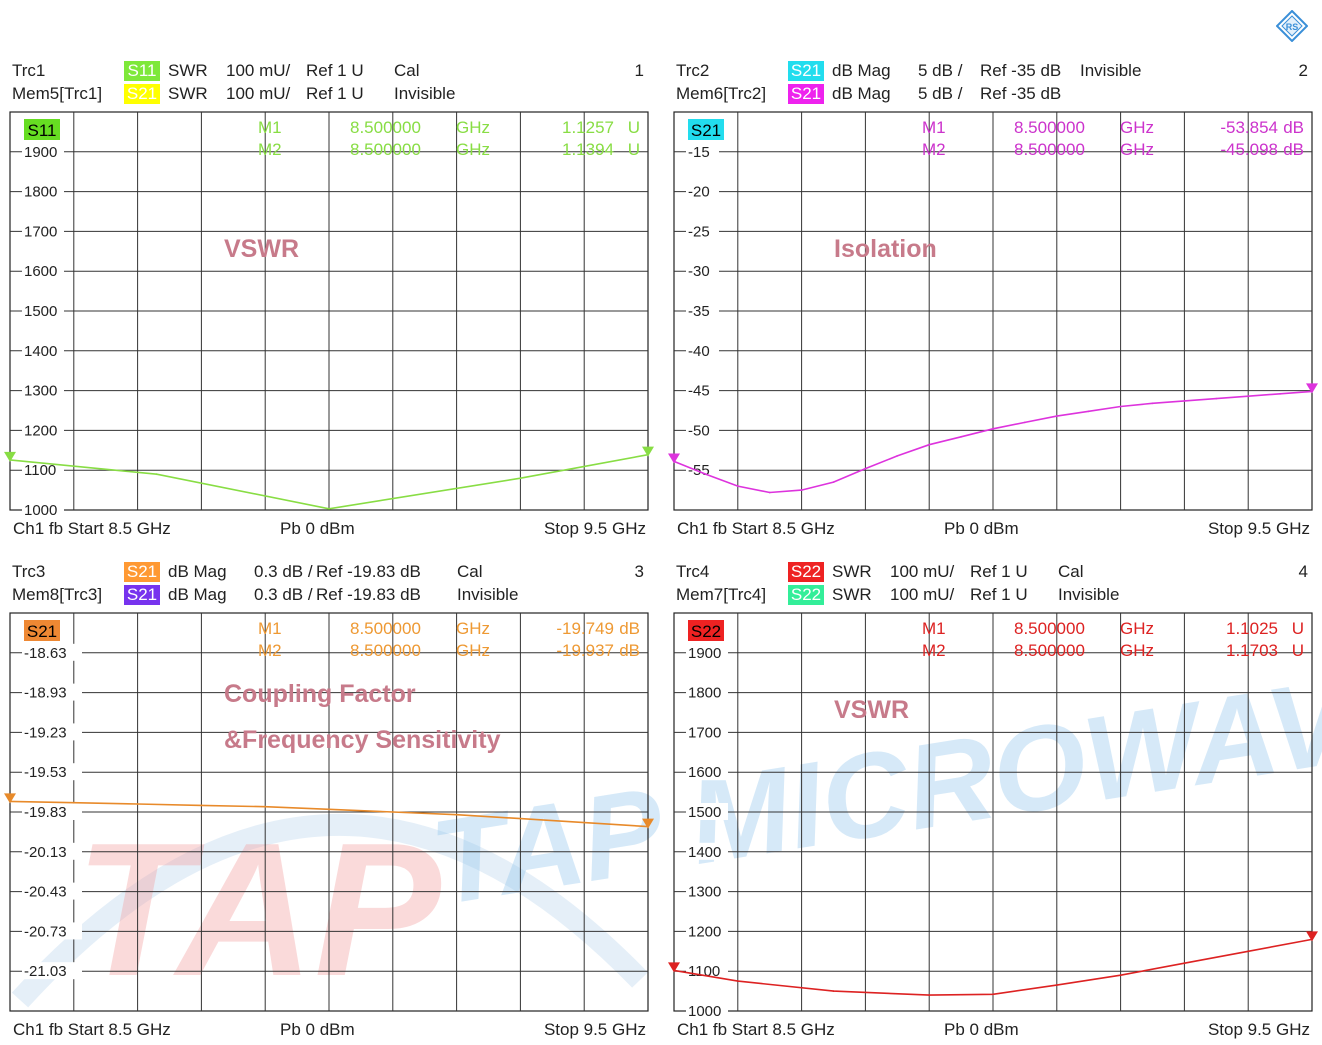  What do you see at coordinates (1020, 93) in the screenshot?
I see `trace-ref: Ref -35 dB` at bounding box center [1020, 93].